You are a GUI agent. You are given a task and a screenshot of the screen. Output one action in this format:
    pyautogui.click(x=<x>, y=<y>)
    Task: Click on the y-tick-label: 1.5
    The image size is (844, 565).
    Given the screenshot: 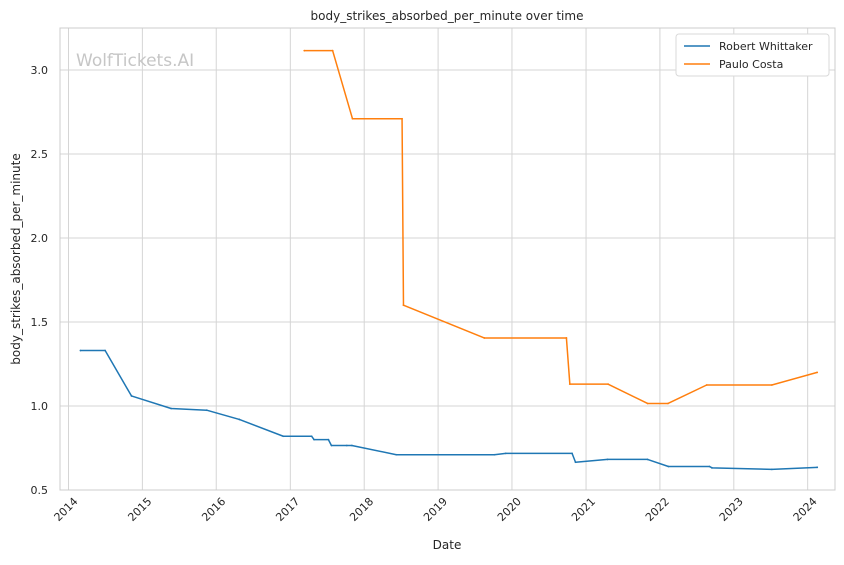 What is the action you would take?
    pyautogui.click(x=40, y=322)
    